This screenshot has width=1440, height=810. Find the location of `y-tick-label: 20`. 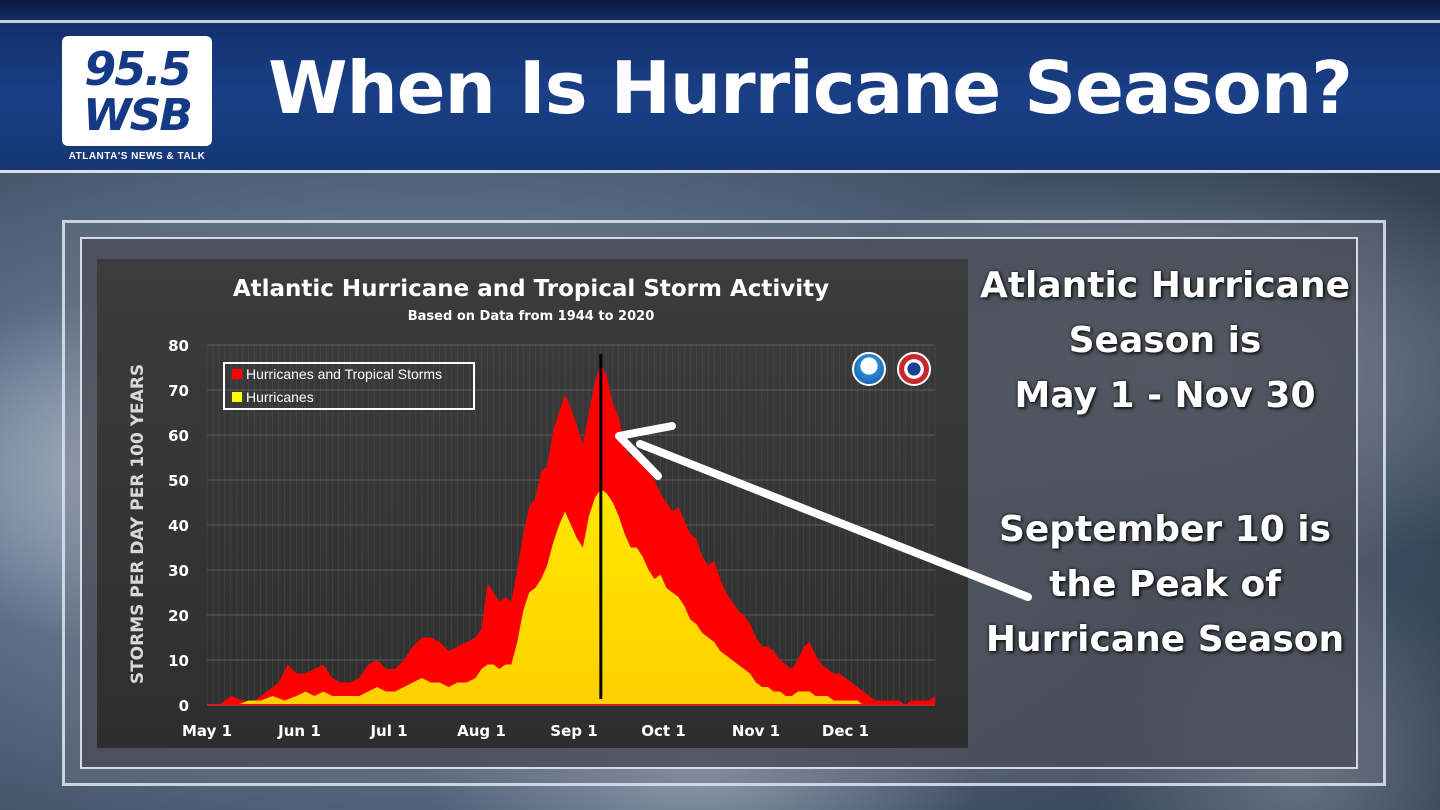

y-tick-label: 20 is located at coordinates (178, 616).